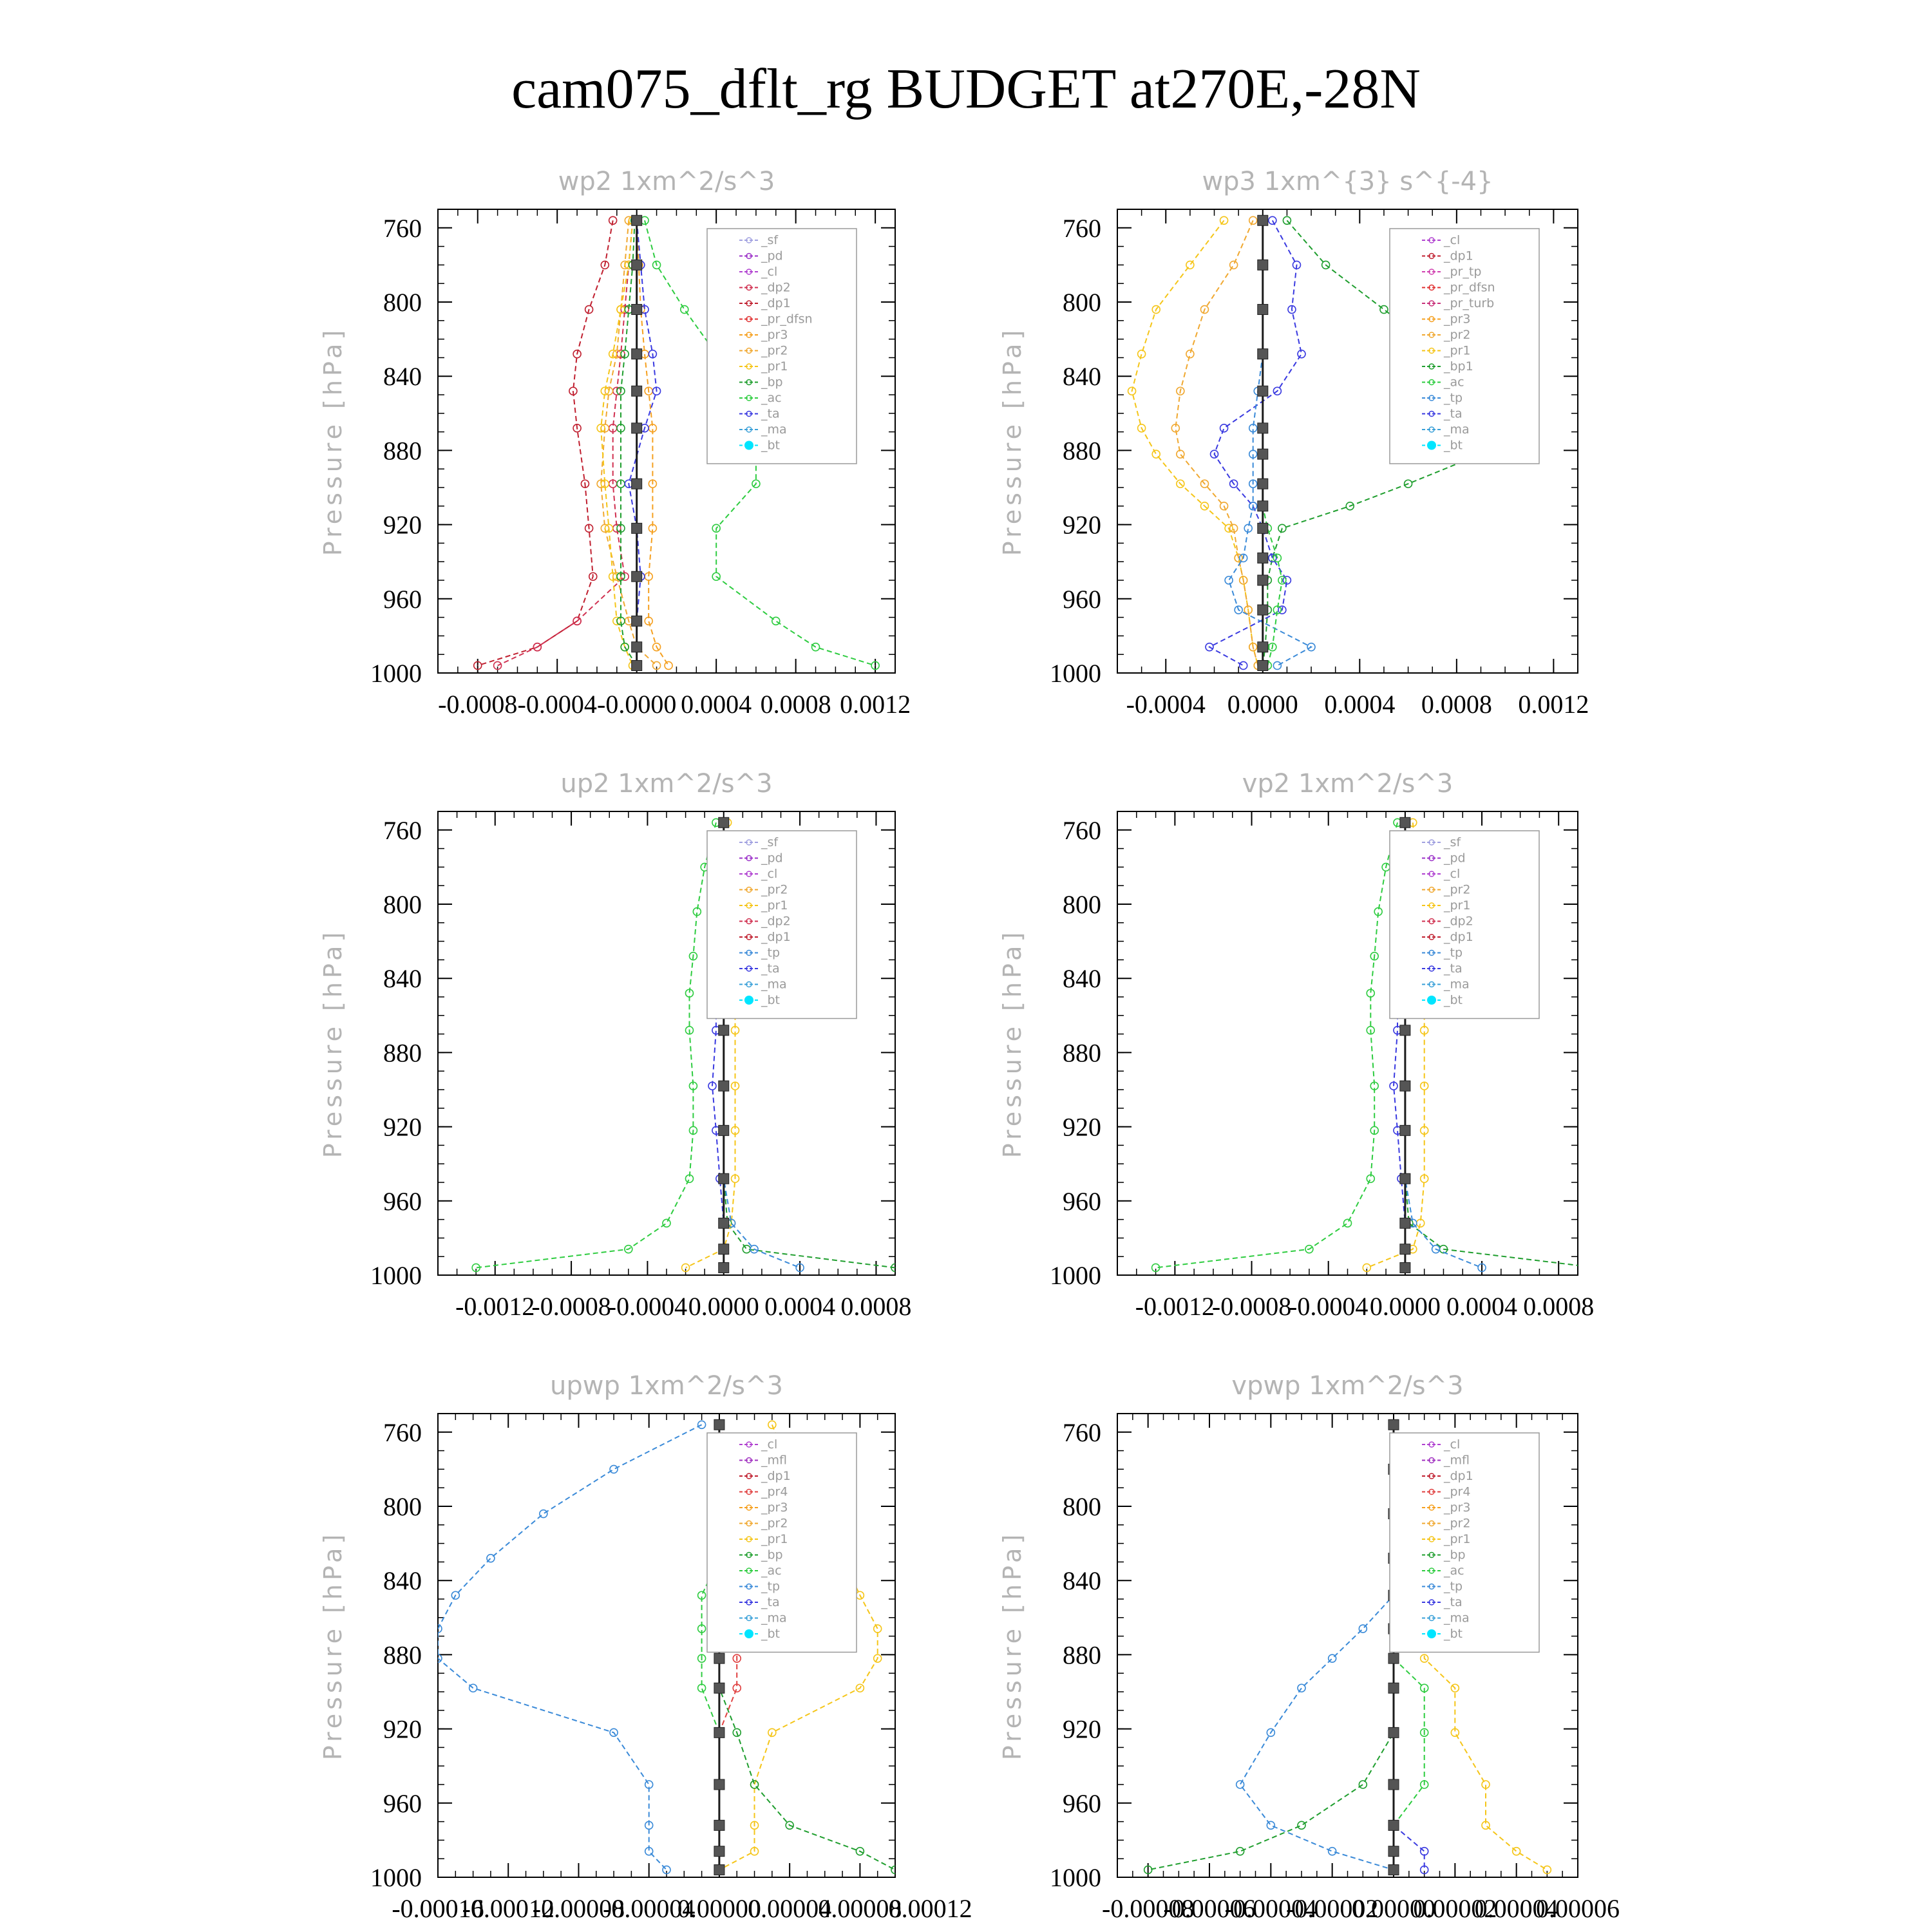 This screenshot has height=1932, width=1932. What do you see at coordinates (1195, 443) in the screenshot?
I see `series-line-pr1` at bounding box center [1195, 443].